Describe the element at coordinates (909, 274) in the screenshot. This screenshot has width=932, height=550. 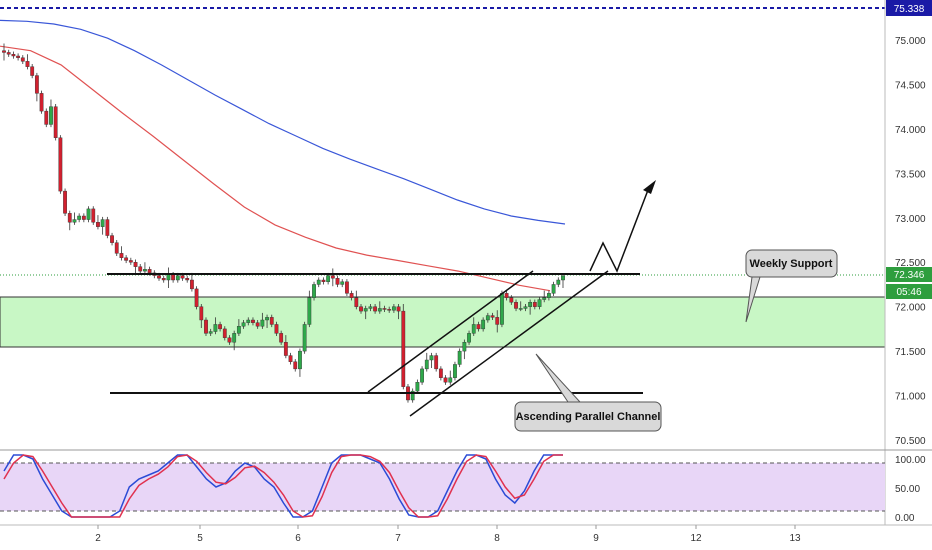
I see `current-price-badge` at that location.